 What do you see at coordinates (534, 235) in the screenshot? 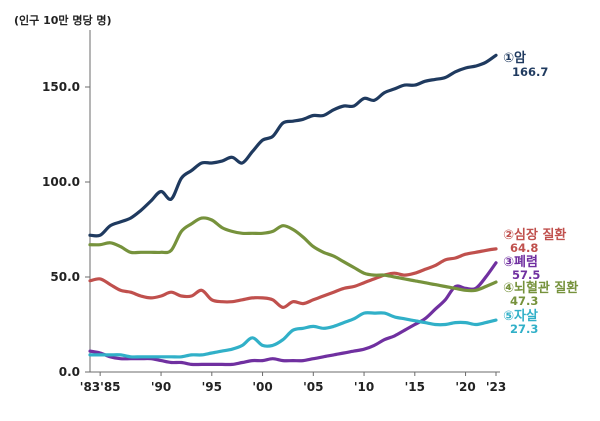
I see `series-name-label: ②심장 질환` at bounding box center [534, 235].